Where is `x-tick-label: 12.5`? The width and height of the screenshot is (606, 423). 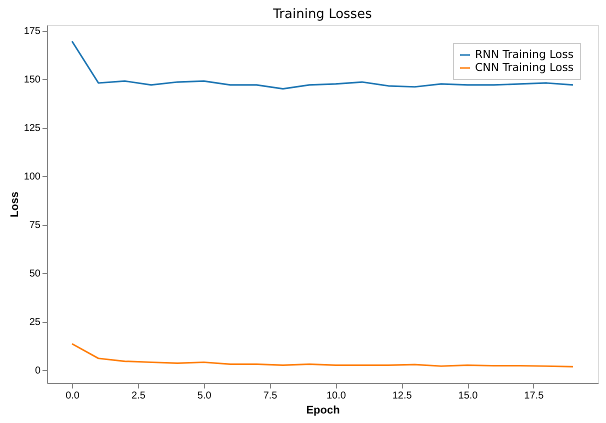 x-tick-label: 12.5 is located at coordinates (402, 396).